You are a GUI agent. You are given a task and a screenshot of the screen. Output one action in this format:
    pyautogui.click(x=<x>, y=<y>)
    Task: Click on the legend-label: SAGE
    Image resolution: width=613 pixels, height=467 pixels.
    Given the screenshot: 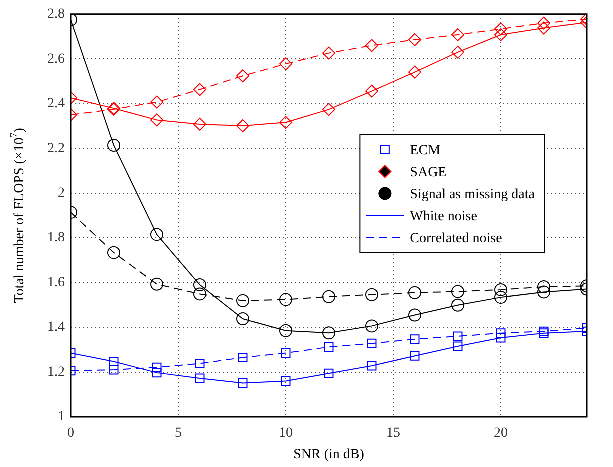 What is the action you would take?
    pyautogui.click(x=428, y=172)
    